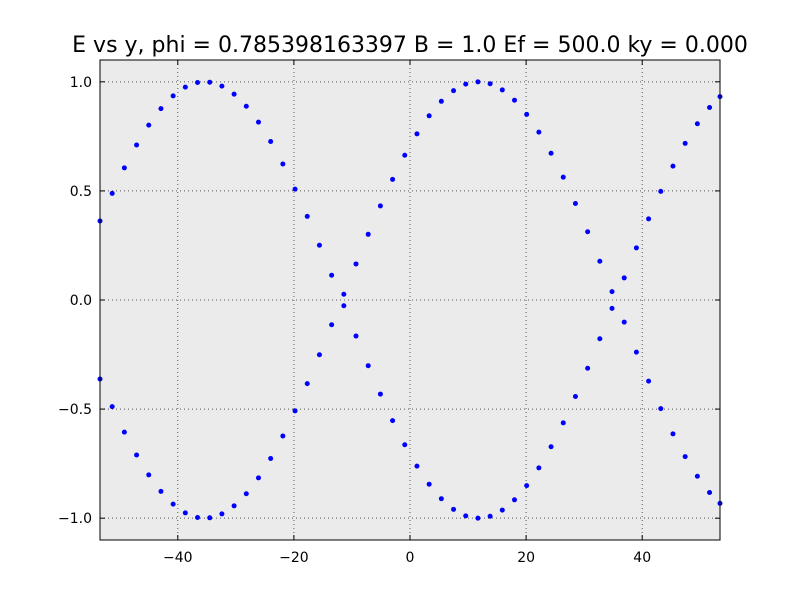 Image resolution: width=800 pixels, height=600 pixels. What do you see at coordinates (75, 410) in the screenshot?
I see `y-tick-label: −0.5` at bounding box center [75, 410].